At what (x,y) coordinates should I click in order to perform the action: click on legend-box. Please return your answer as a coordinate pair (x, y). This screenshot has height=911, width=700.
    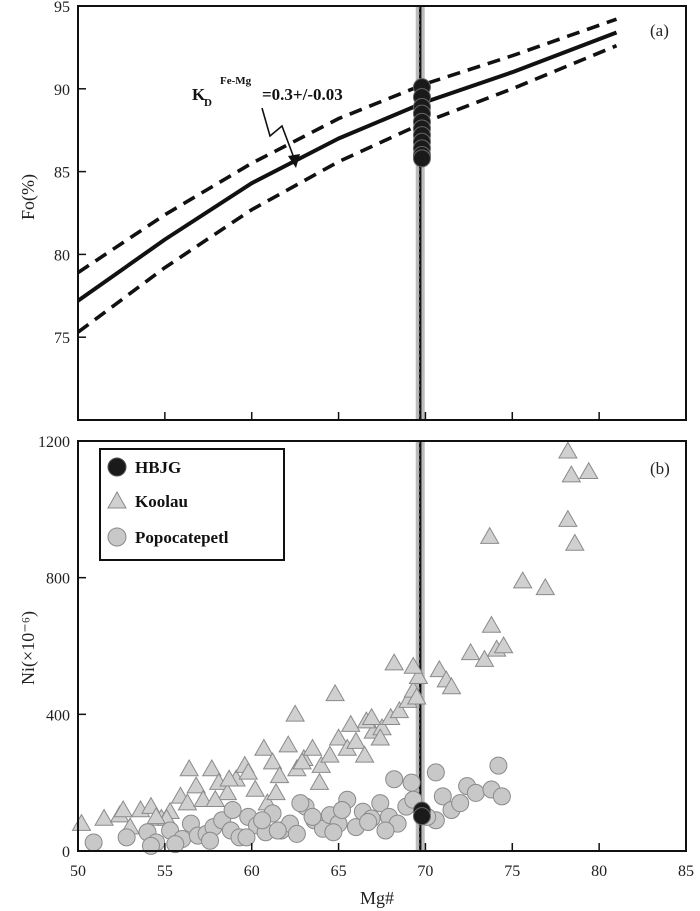
    Looking at the image, I should click on (192, 504).